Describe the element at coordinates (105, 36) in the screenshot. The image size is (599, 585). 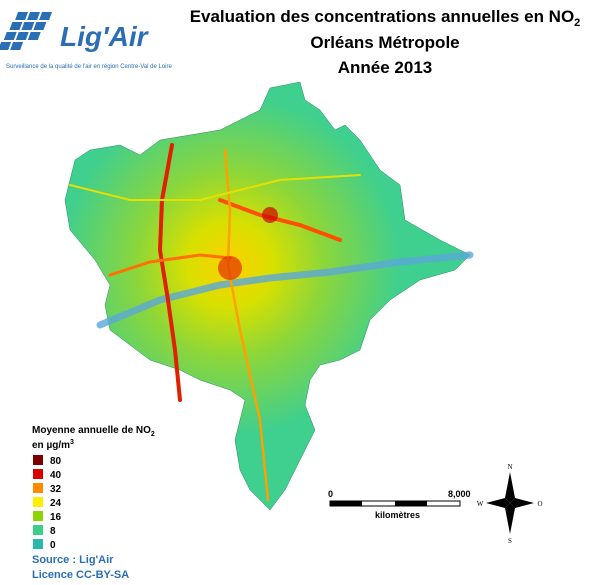
I see `logo-name: Lig'Air` at that location.